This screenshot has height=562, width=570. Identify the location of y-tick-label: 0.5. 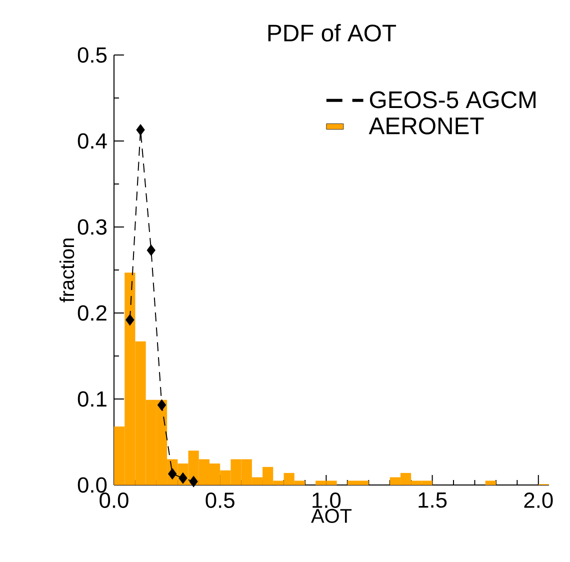
(92, 55).